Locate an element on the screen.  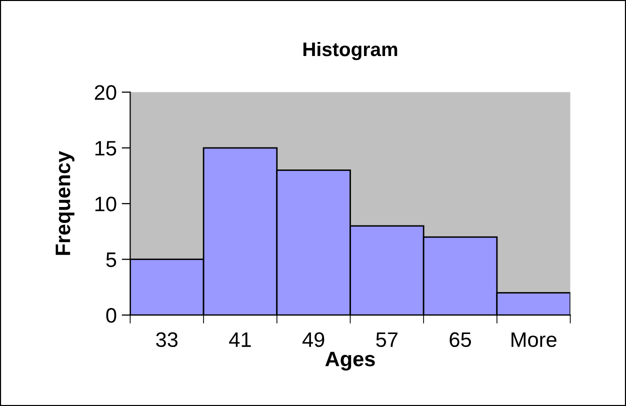
x-axis-title: Ages is located at coordinates (350, 361).